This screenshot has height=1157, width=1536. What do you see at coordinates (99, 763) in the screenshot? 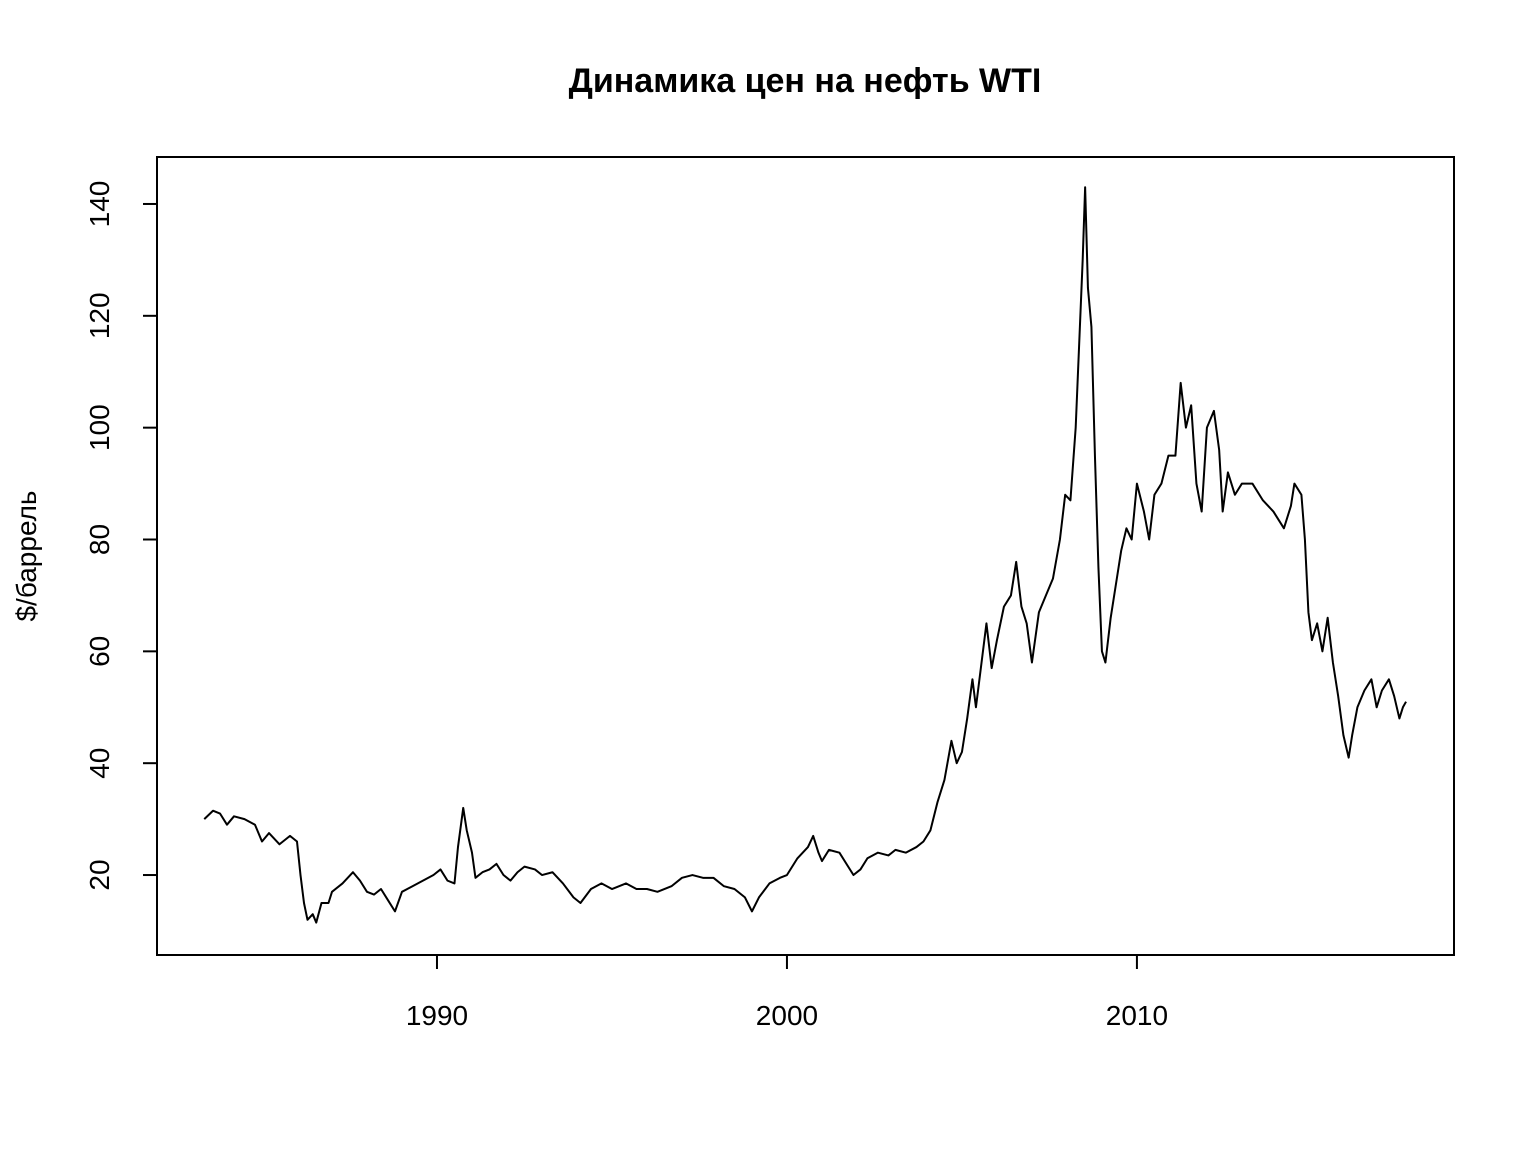
I see `y-tick-label: 40` at bounding box center [99, 763].